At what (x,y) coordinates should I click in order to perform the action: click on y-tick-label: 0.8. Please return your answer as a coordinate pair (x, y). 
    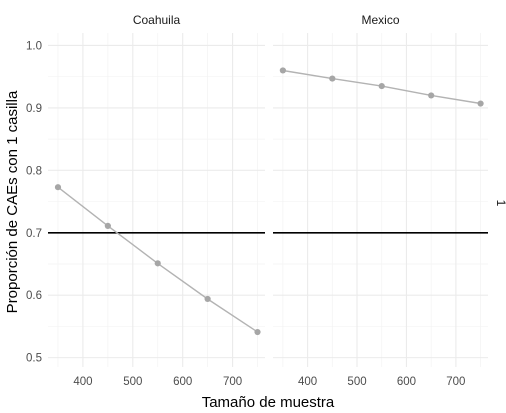
    Looking at the image, I should click on (34, 171).